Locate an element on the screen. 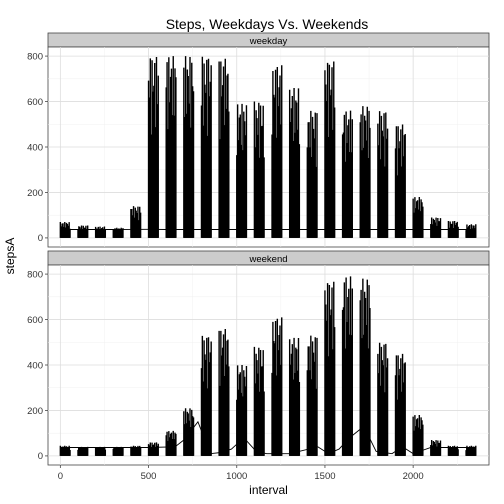 The image size is (504, 504). x-tick-label: 0 is located at coordinates (60, 476).